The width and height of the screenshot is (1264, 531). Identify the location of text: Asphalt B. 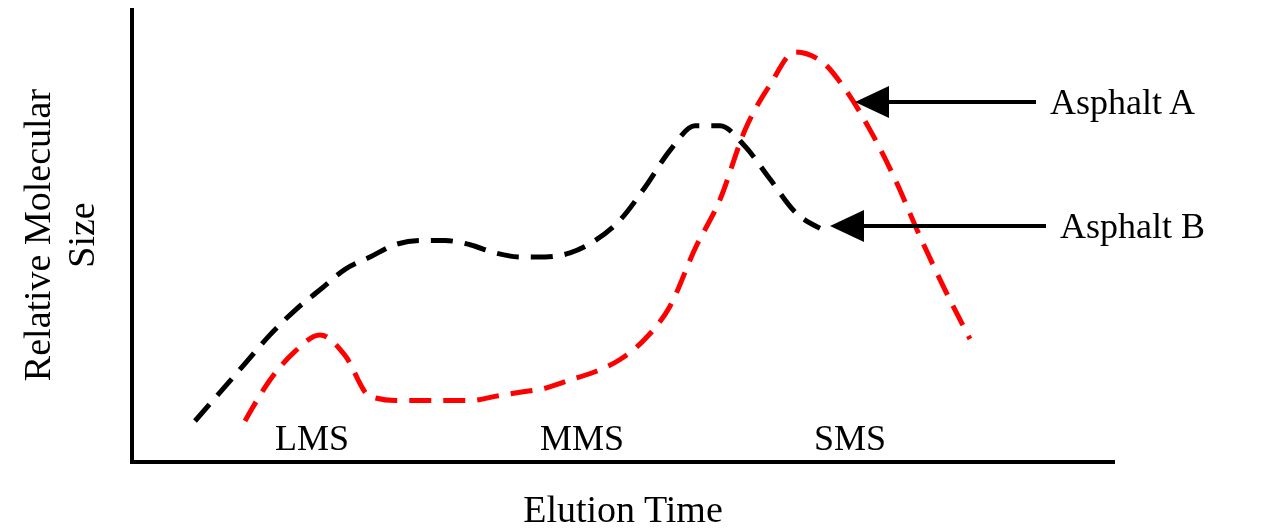
(1133, 226).